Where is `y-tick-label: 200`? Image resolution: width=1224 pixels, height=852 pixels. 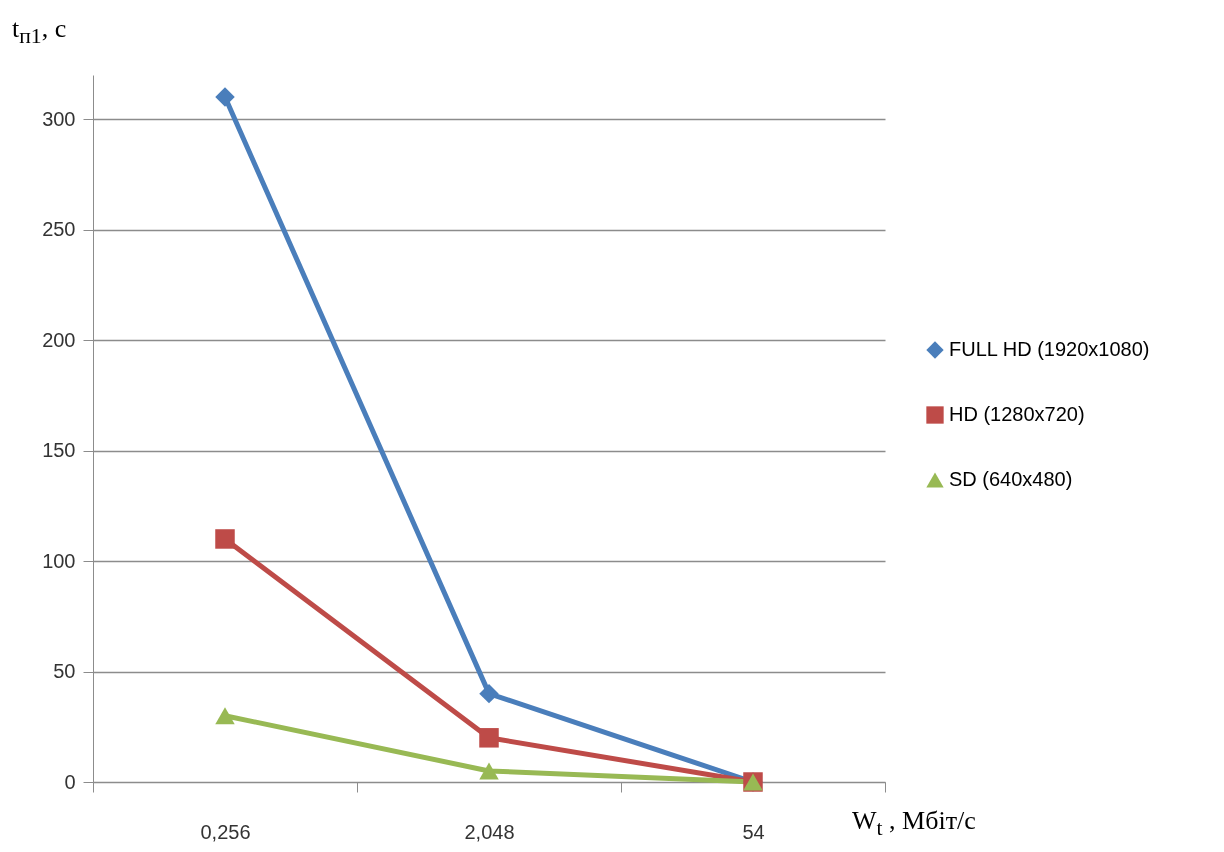
y-tick-label: 200 is located at coordinates (59, 339).